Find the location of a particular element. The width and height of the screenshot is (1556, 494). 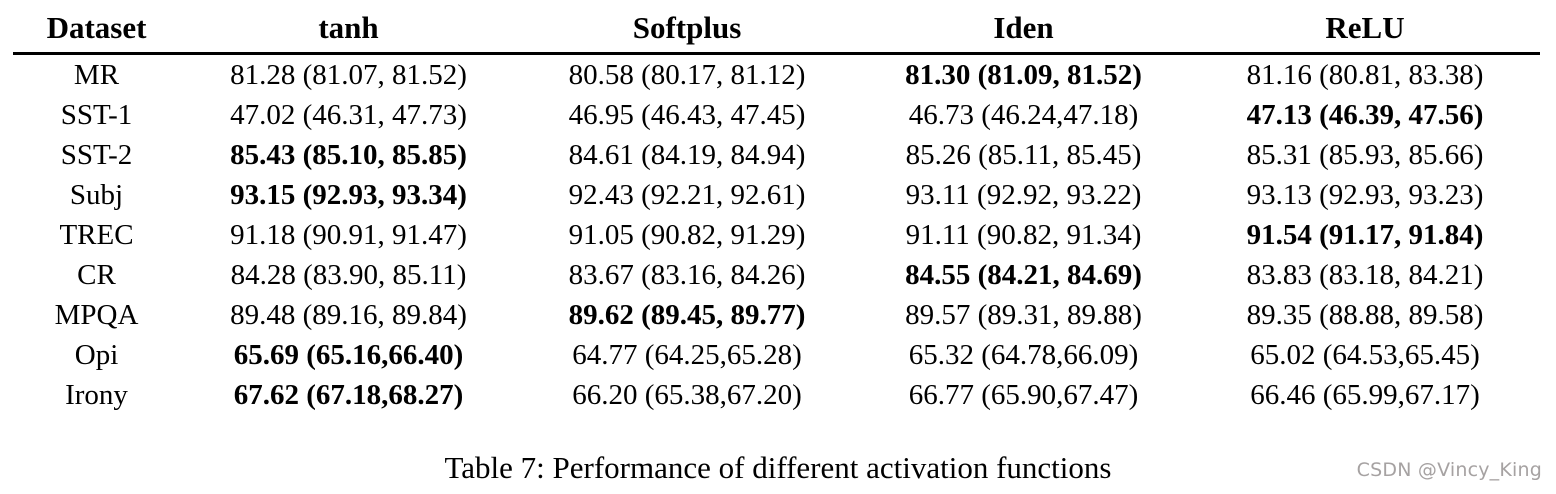

column-header-tanh: tanh is located at coordinates (348, 29).